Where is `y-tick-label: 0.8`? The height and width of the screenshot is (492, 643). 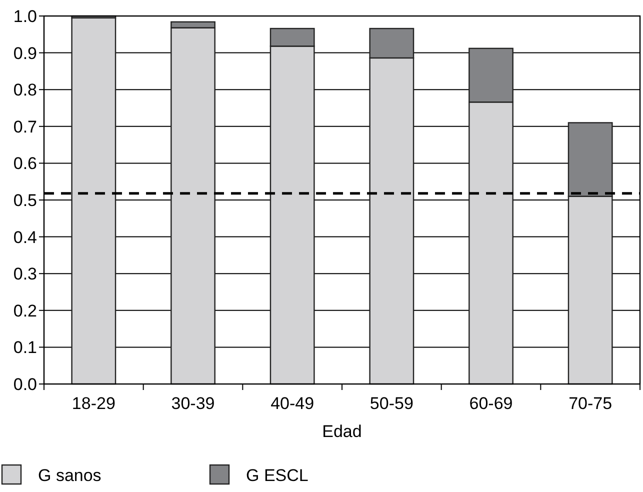
y-tick-label: 0.8 is located at coordinates (25, 90).